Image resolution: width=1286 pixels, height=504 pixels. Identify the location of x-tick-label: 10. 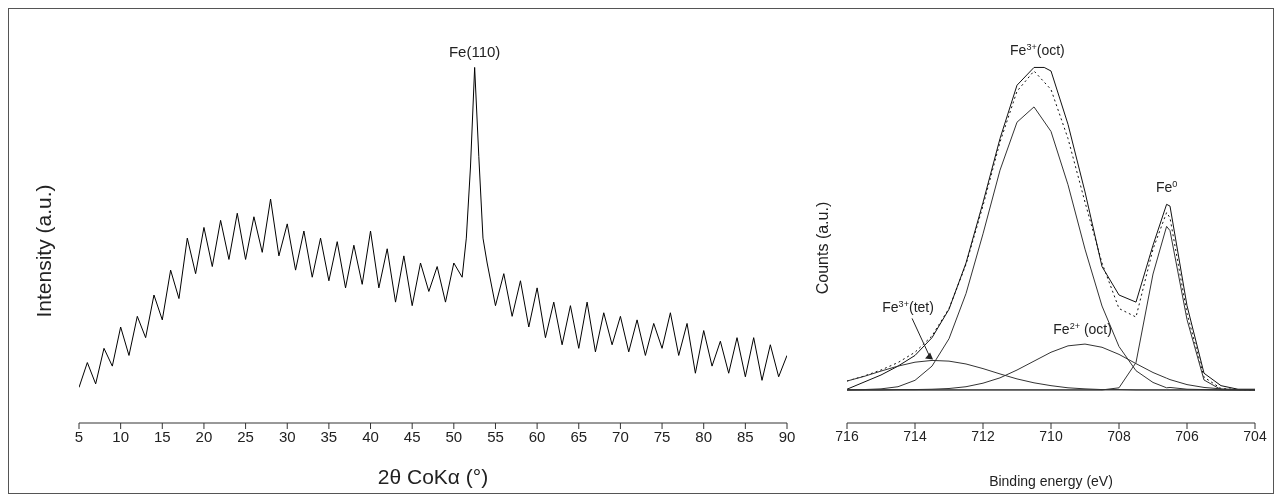
(120, 436).